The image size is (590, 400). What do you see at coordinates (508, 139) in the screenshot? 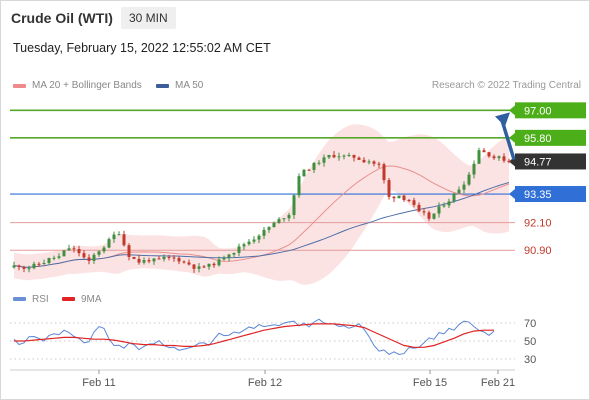
I see `forecast-arrow-line` at bounding box center [508, 139].